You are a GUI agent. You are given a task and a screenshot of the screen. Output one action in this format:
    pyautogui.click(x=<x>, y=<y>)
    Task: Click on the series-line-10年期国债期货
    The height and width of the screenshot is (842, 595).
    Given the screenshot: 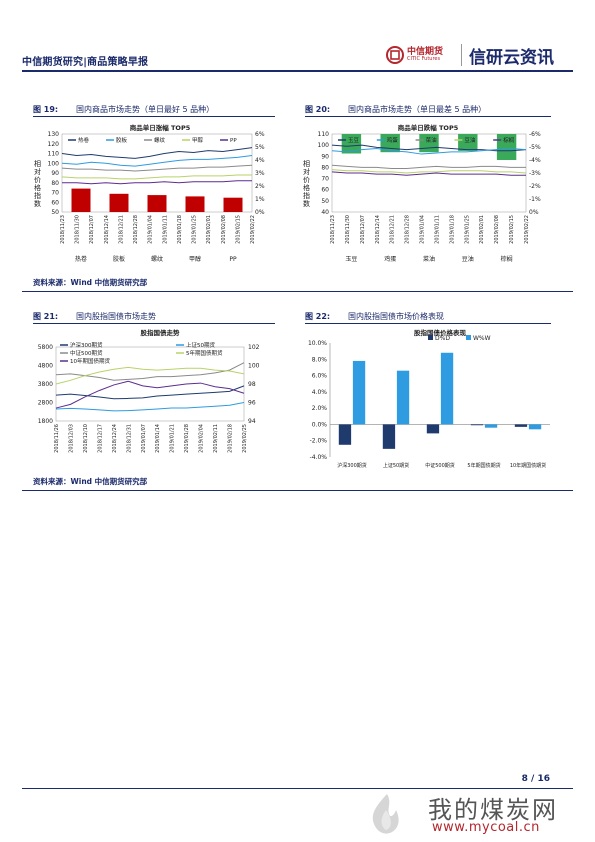 What is the action you would take?
    pyautogui.click(x=150, y=394)
    